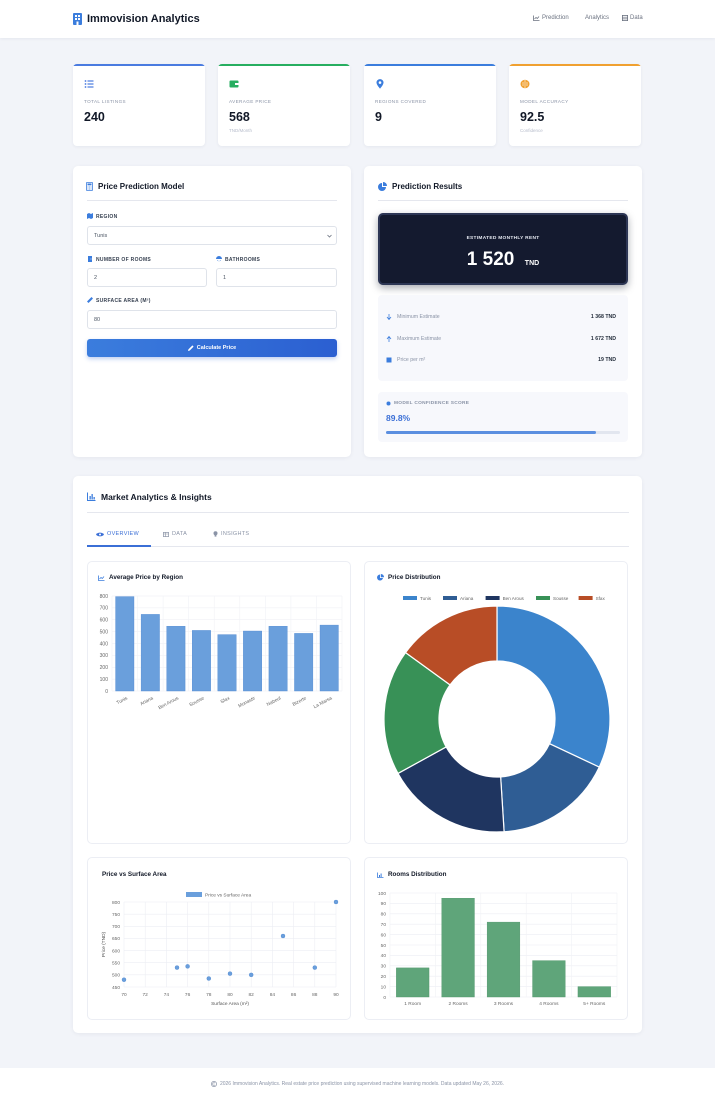 This screenshot has width=715, height=1100. What do you see at coordinates (119, 546) in the screenshot?
I see `active-tab-indicator` at bounding box center [119, 546].